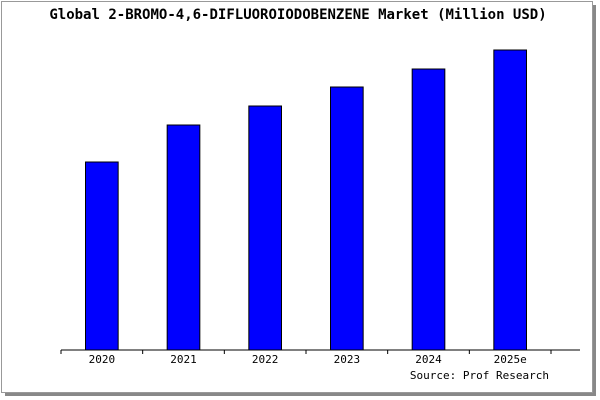 This screenshot has height=400, width=600. What do you see at coordinates (102, 359) in the screenshot?
I see `x-tick-label: 2020` at bounding box center [102, 359].